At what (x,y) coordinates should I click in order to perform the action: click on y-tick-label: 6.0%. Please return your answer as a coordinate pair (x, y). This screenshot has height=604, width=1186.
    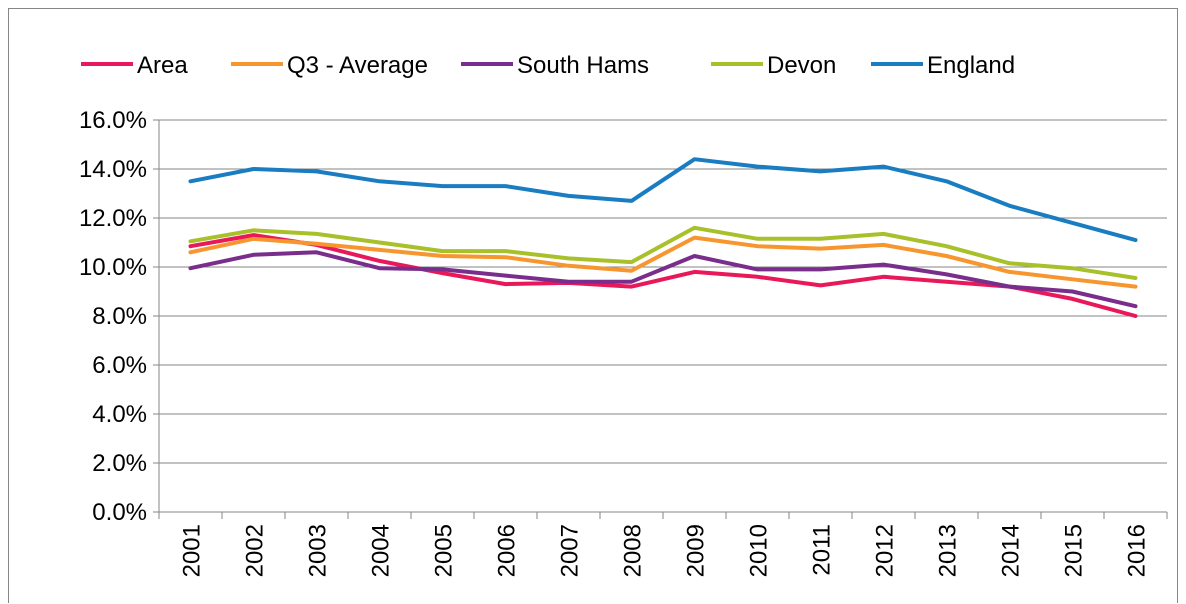
    Looking at the image, I should click on (119, 365).